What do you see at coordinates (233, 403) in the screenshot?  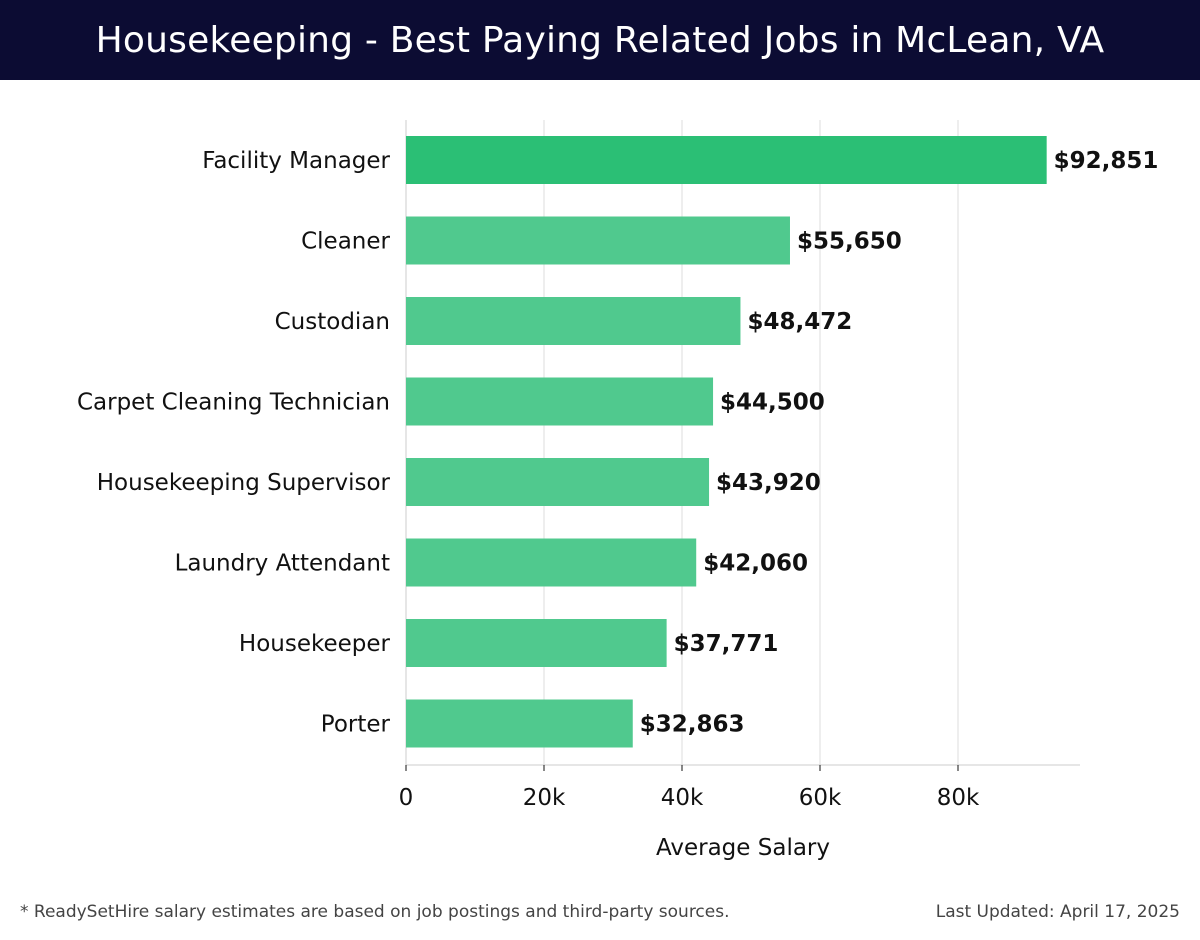 I see `category-label: Carpet Cleaning Technician` at bounding box center [233, 403].